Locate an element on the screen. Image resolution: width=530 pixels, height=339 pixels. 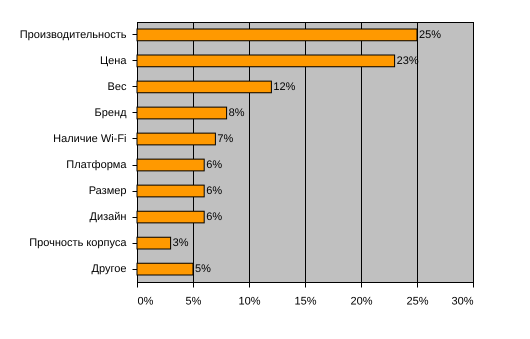
data-label: 5% is located at coordinates (203, 269).